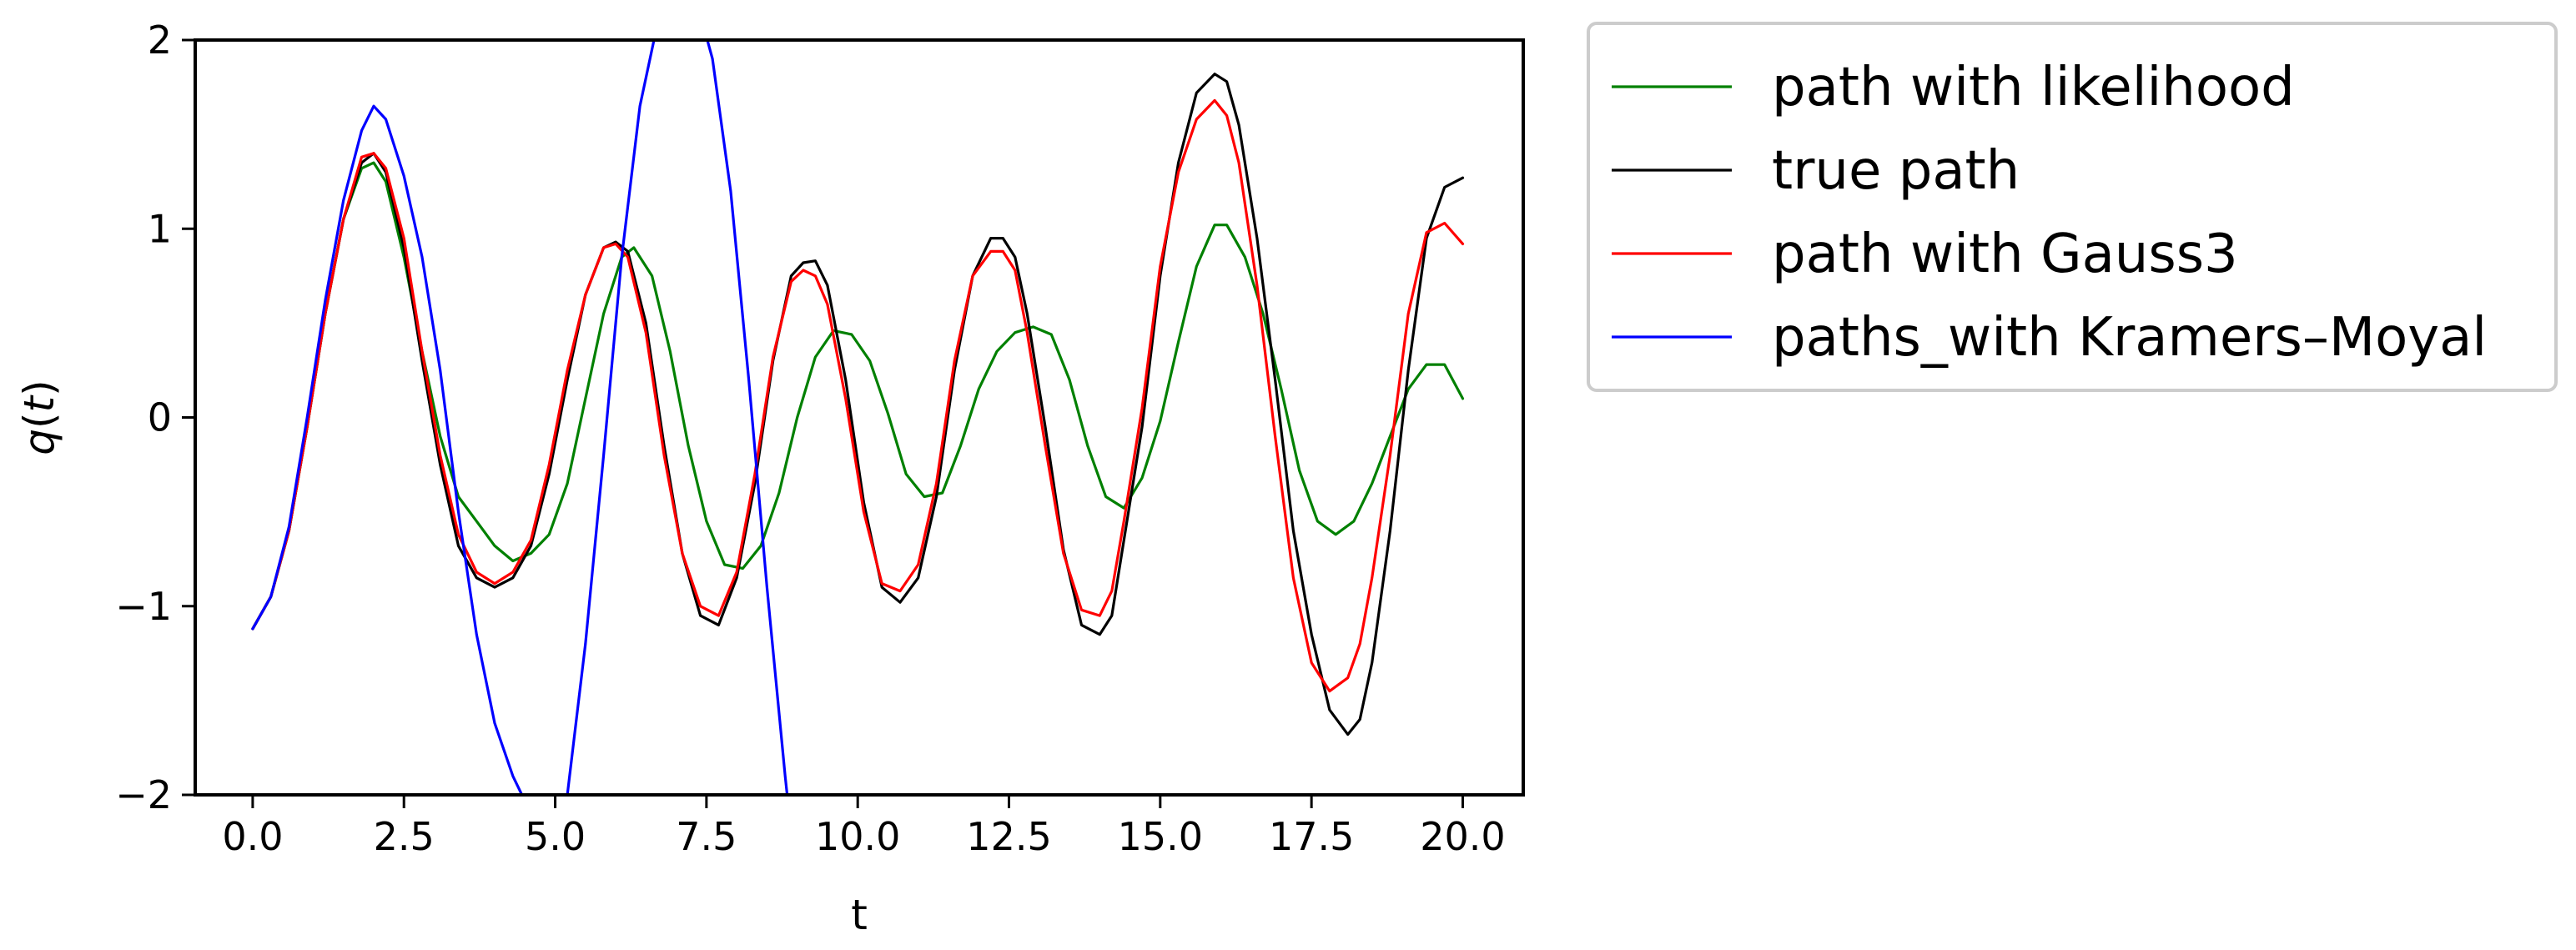  What do you see at coordinates (857, 836) in the screenshot?
I see `x-tick-label: 10.0` at bounding box center [857, 836].